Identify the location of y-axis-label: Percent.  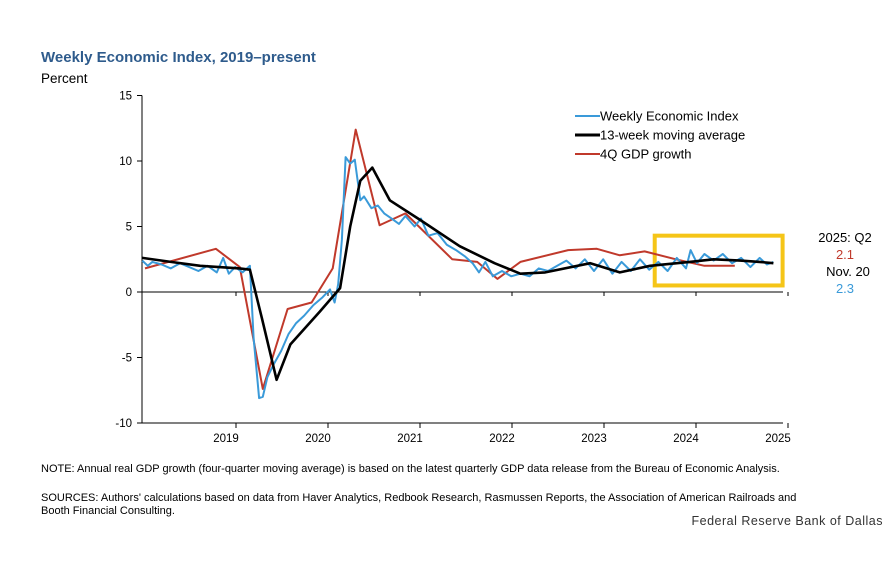
(64, 78).